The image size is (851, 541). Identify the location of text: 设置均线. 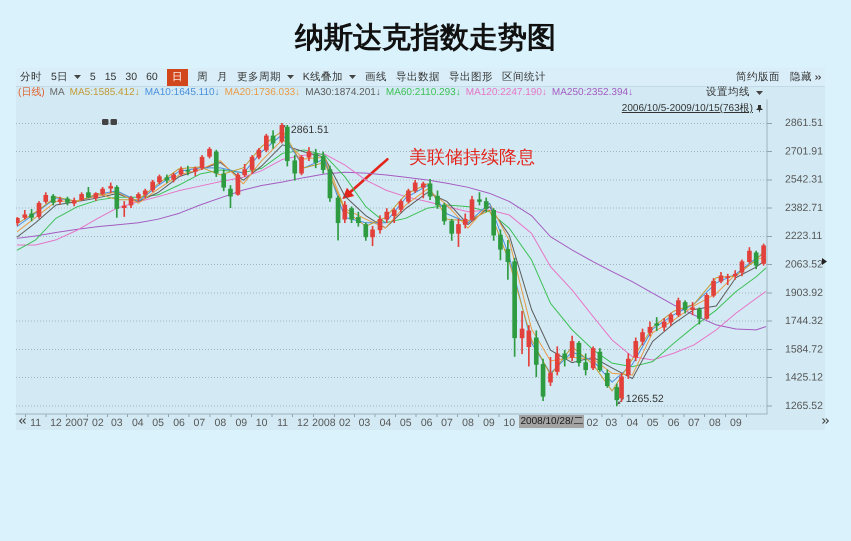
(728, 92).